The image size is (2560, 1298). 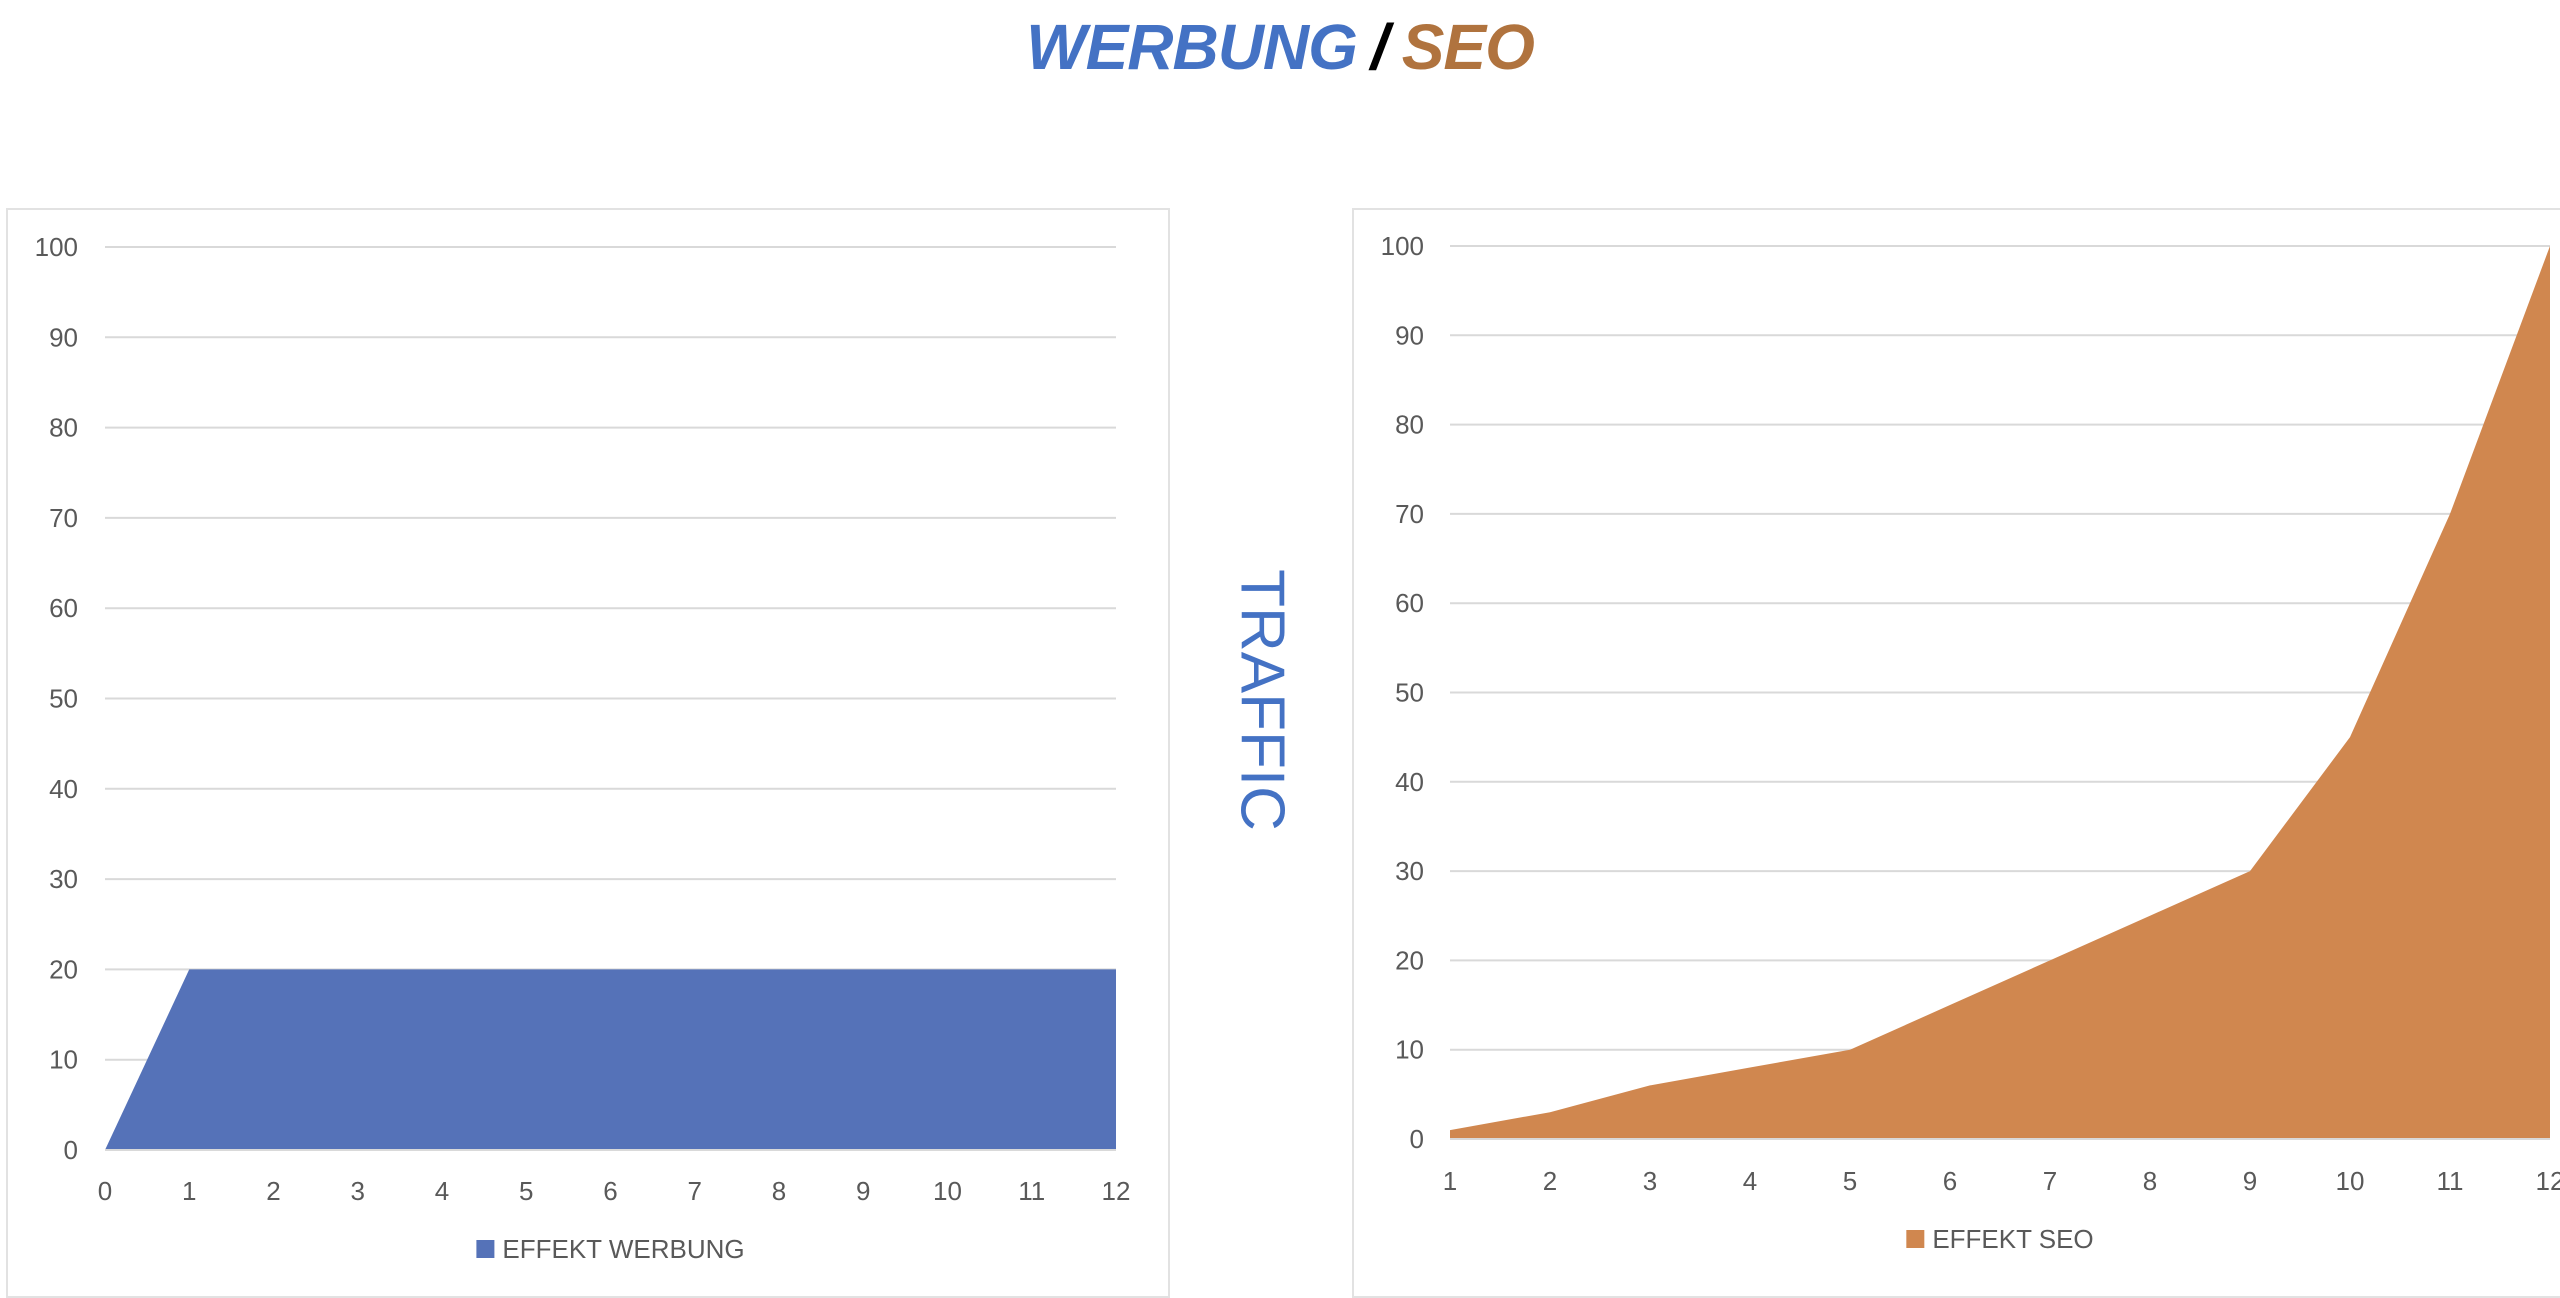 I want to click on x-tick-label: 0, so click(x=105, y=1191).